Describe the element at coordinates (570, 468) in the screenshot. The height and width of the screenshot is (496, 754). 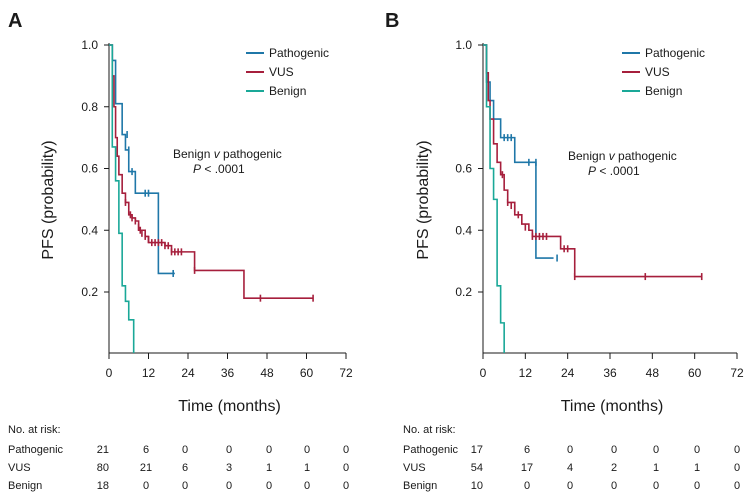
I see `risk-cell: 4` at that location.